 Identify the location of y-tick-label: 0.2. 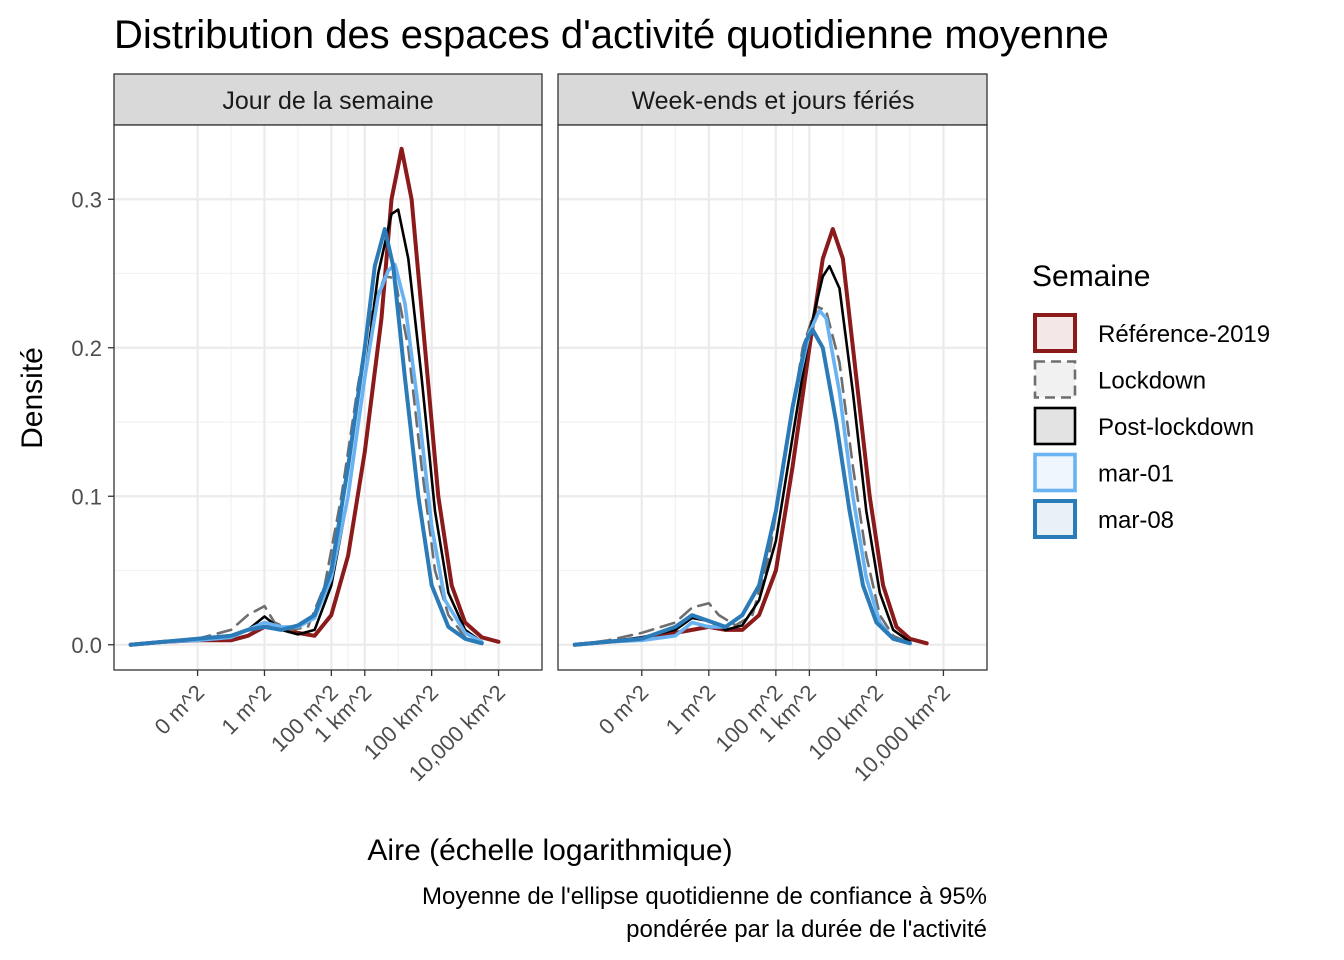
(86, 348).